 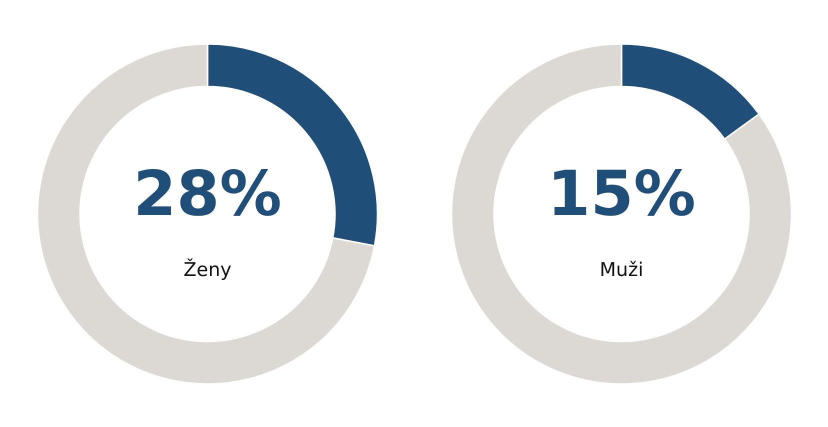 What do you see at coordinates (207, 193) in the screenshot?
I see `data-label: 28%` at bounding box center [207, 193].